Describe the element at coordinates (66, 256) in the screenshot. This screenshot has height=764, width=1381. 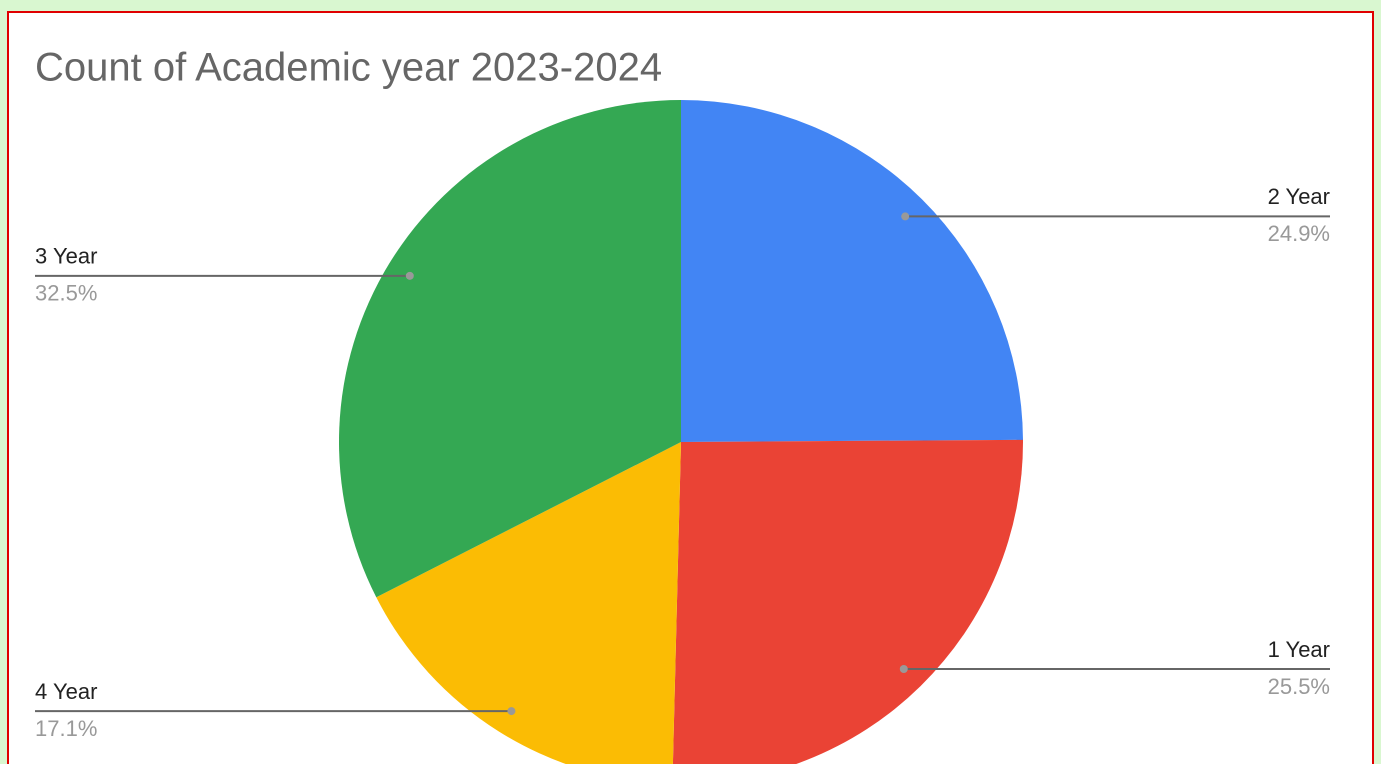
I see `slice-label: 3 Year` at that location.